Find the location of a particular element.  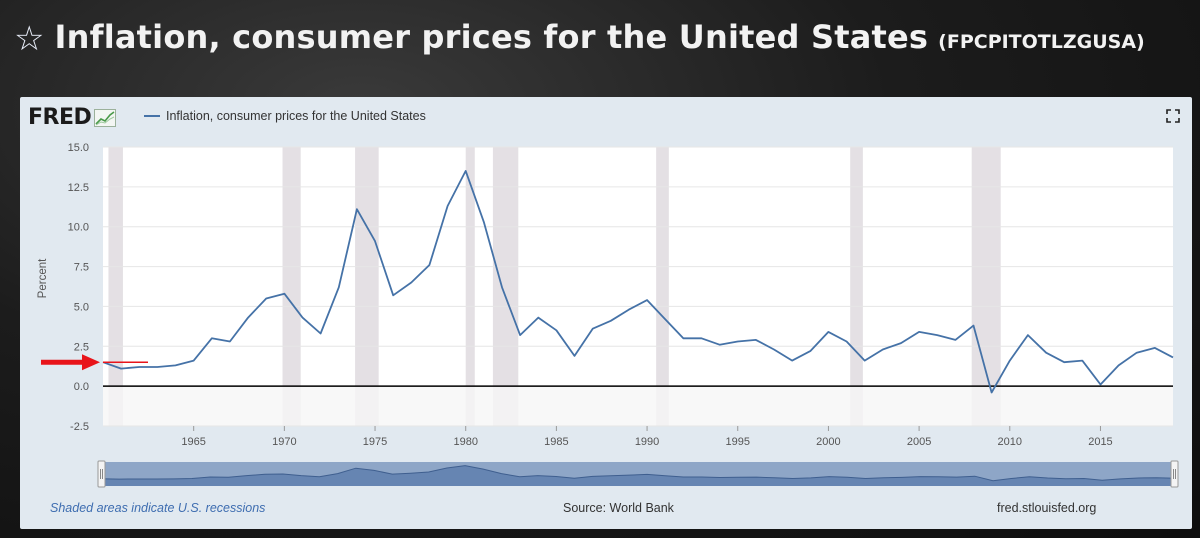

x-tick-label: 1980 is located at coordinates (465, 442).